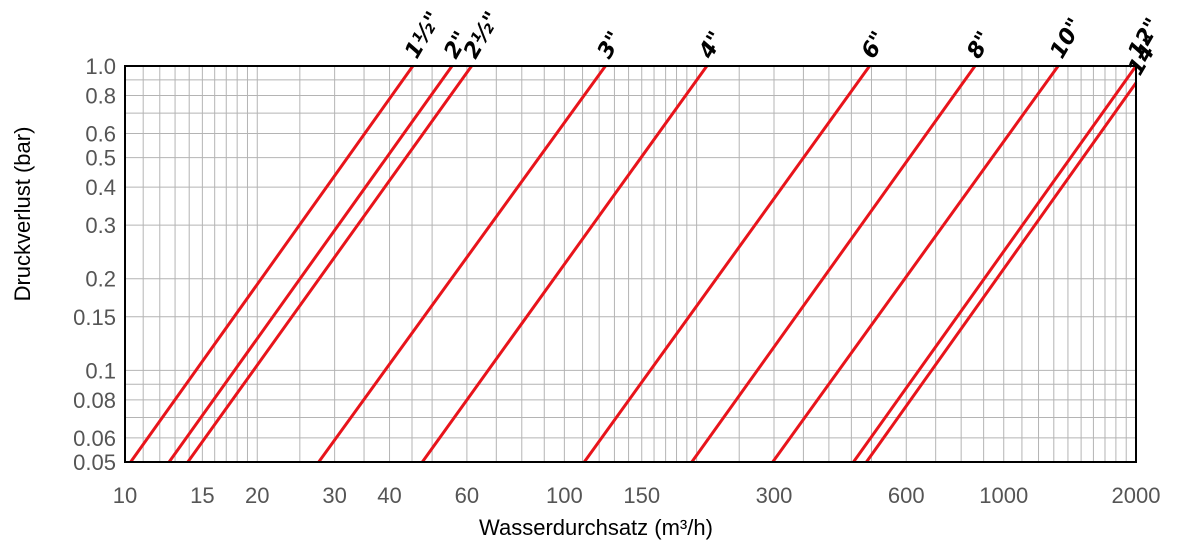  Describe the element at coordinates (641, 495) in the screenshot. I see `x-tick-label: 150` at that location.